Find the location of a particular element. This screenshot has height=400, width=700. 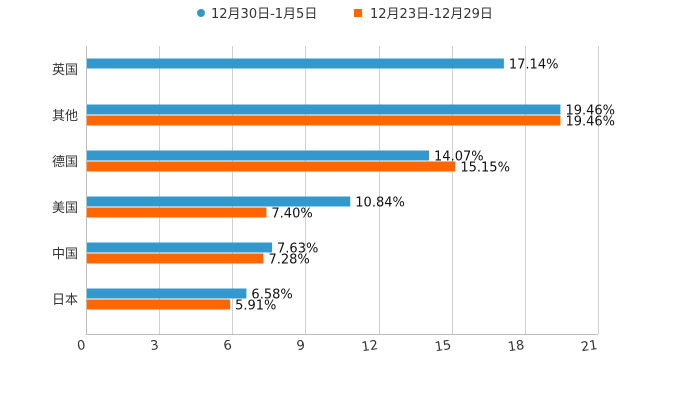

x-tick-label-1: 3 is located at coordinates (154, 346).